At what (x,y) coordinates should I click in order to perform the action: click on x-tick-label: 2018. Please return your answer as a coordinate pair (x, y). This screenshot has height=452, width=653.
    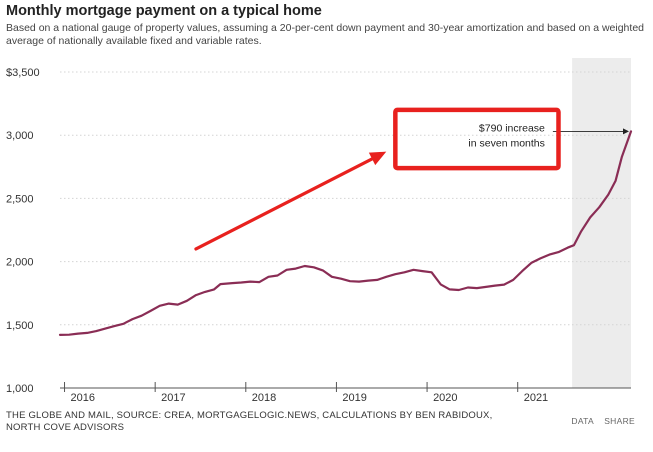
    Looking at the image, I should click on (264, 398).